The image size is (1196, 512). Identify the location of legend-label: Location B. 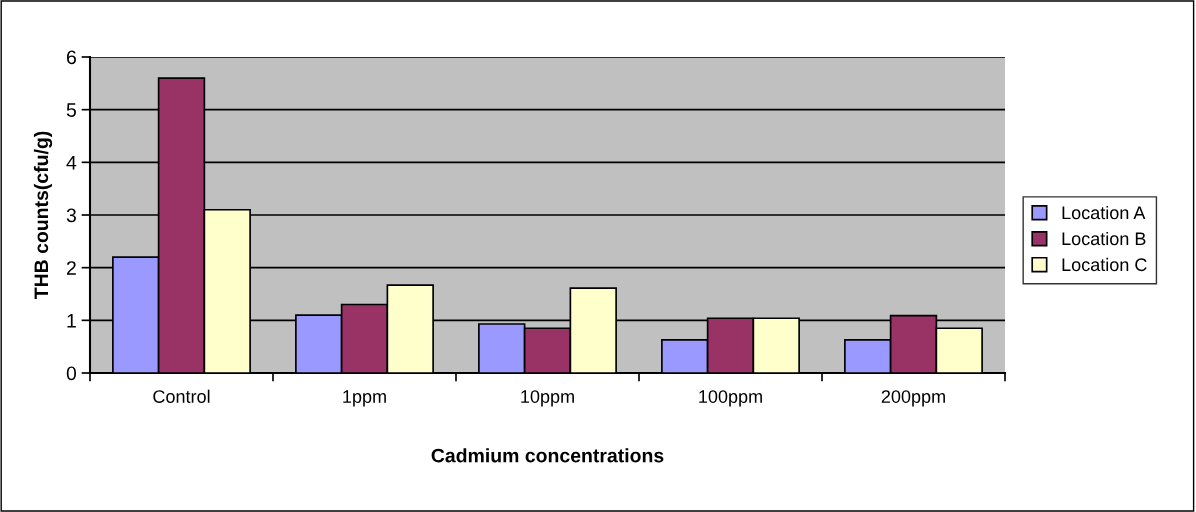
(1104, 238).